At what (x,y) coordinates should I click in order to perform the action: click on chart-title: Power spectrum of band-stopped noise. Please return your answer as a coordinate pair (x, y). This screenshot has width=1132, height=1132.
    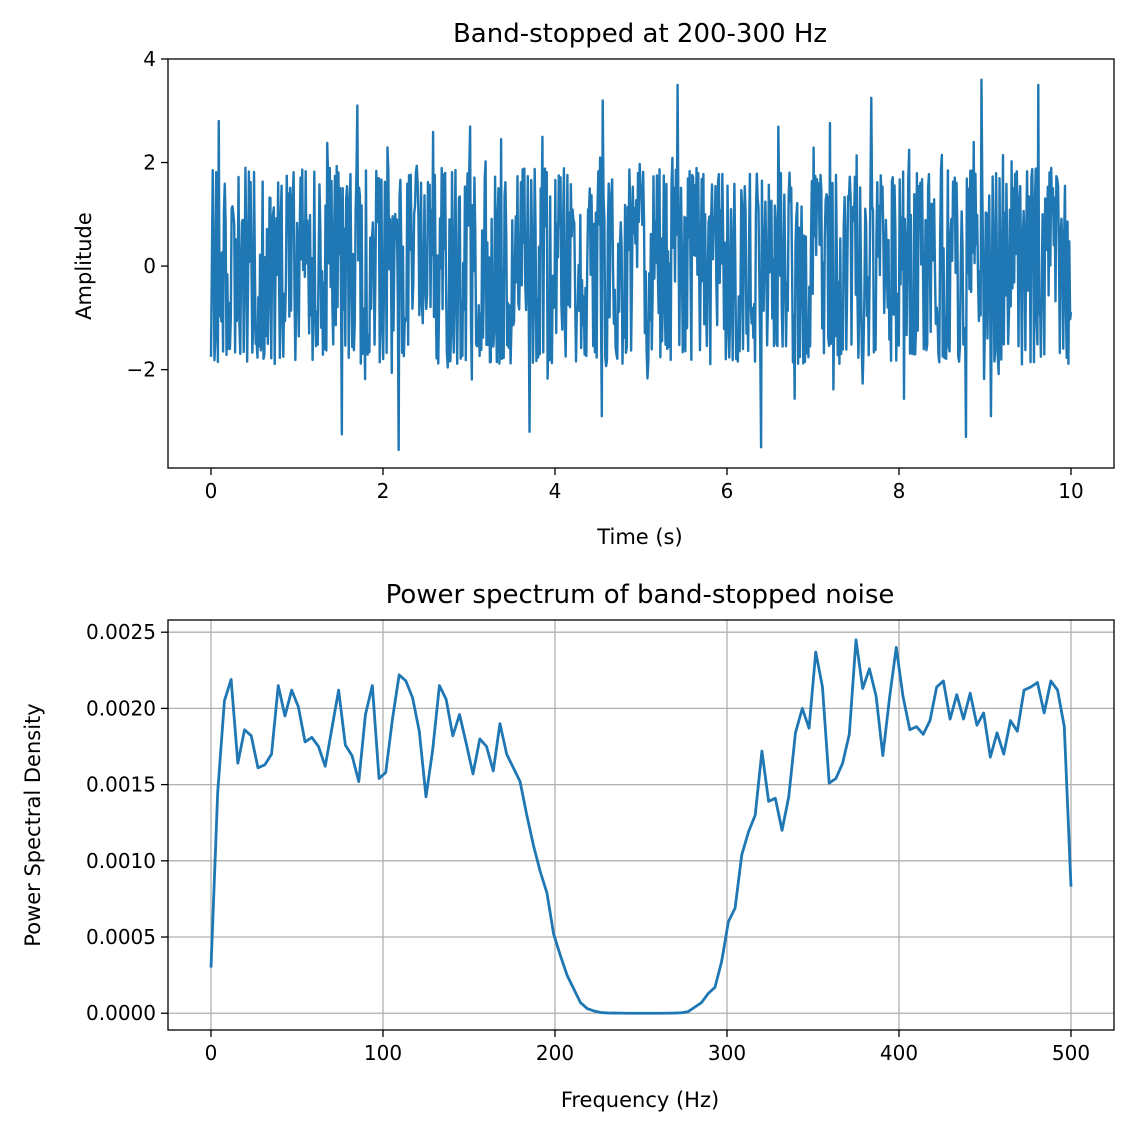
    Looking at the image, I should click on (640, 595).